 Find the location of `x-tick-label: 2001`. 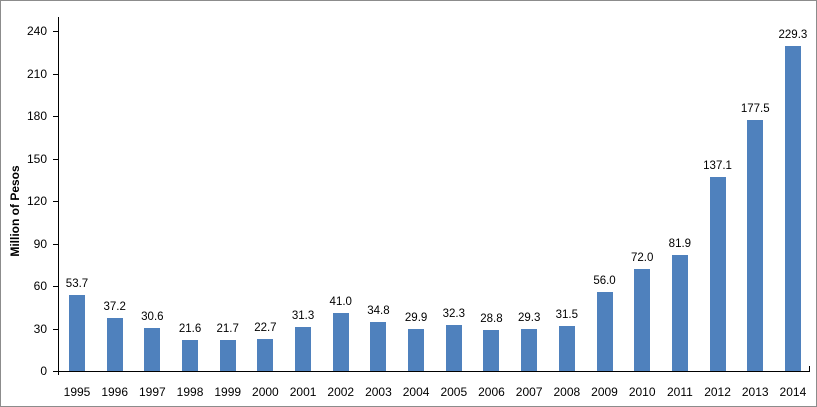

x-tick-label: 2001 is located at coordinates (303, 392).